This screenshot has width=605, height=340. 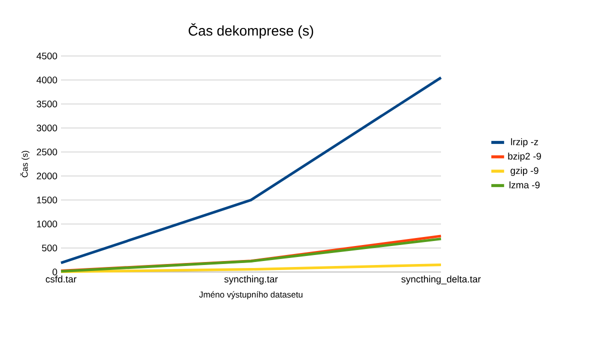 What do you see at coordinates (251, 30) in the screenshot?
I see `chart-title: Čas dekomprese (s)` at bounding box center [251, 30].